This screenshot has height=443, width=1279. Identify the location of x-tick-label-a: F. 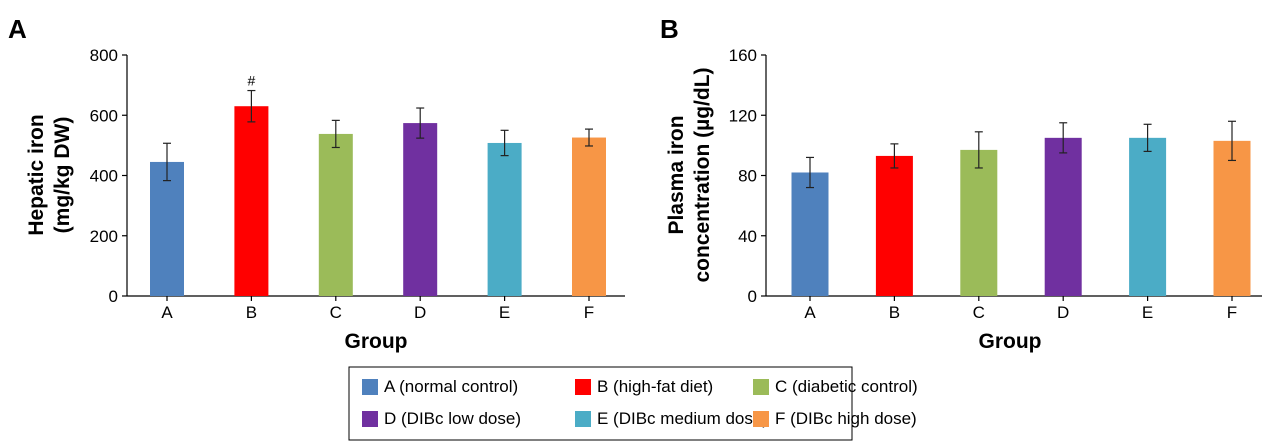
(589, 312).